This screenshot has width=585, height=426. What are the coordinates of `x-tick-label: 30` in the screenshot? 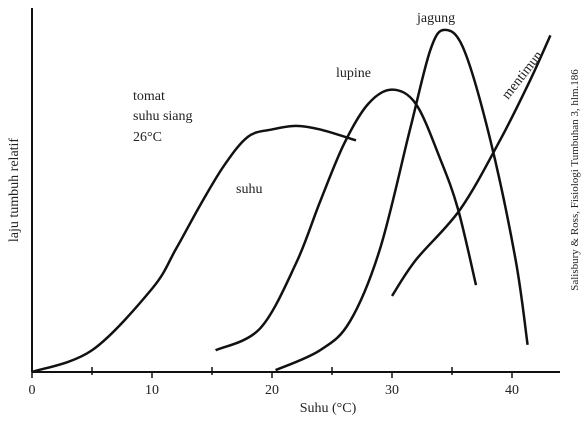 It's located at (392, 390).